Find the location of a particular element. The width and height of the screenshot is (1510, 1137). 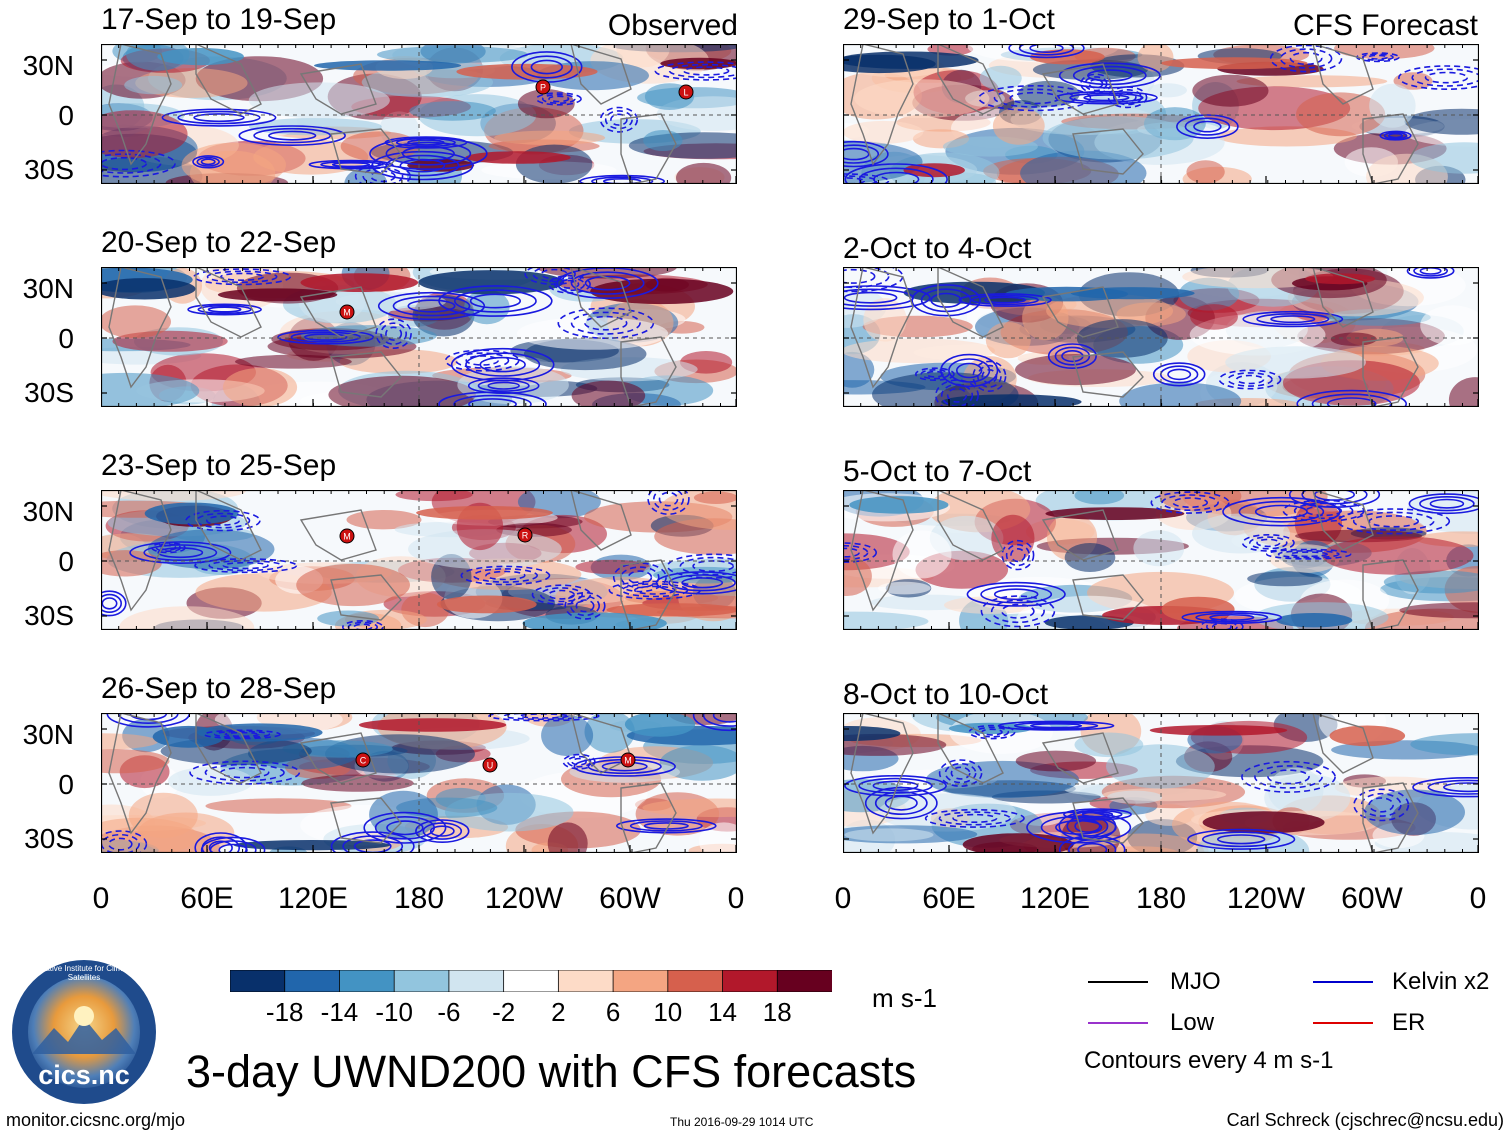

legend-line-mjo is located at coordinates (1118, 982).